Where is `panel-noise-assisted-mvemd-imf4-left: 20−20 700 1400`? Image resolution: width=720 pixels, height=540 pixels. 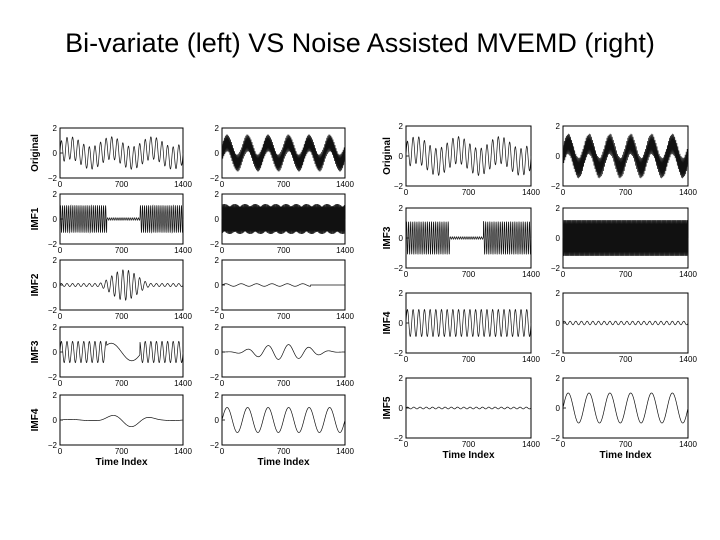
panel-noise-assisted-mvemd-imf4-left: 20−20 700 1400 is located at coordinates (467, 326).